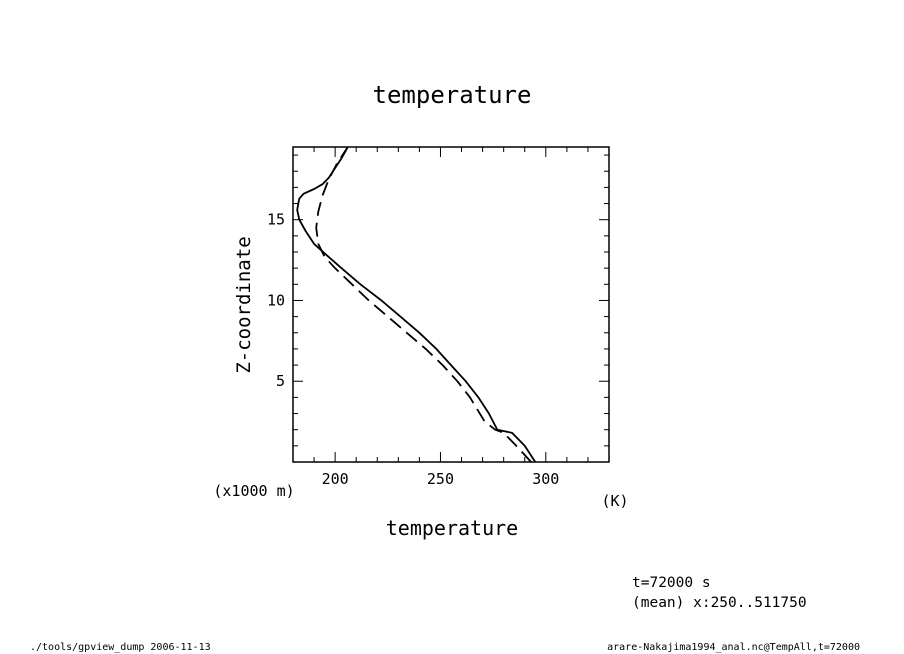 This screenshot has width=904, height=654. Describe the element at coordinates (452, 95) in the screenshot. I see `chart-title: temperature` at that location.